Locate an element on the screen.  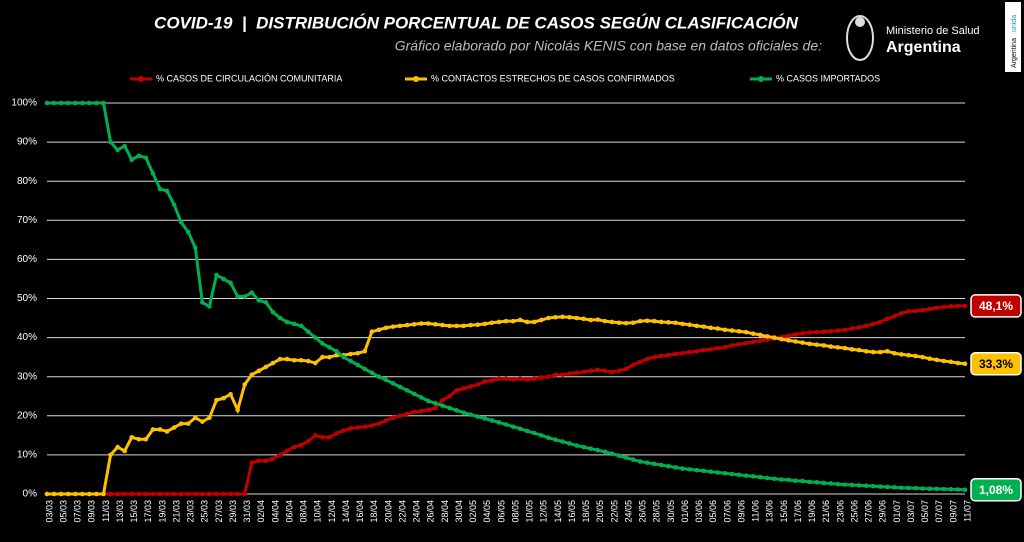
x-tick-label: 05/03 is located at coordinates (63, 511).